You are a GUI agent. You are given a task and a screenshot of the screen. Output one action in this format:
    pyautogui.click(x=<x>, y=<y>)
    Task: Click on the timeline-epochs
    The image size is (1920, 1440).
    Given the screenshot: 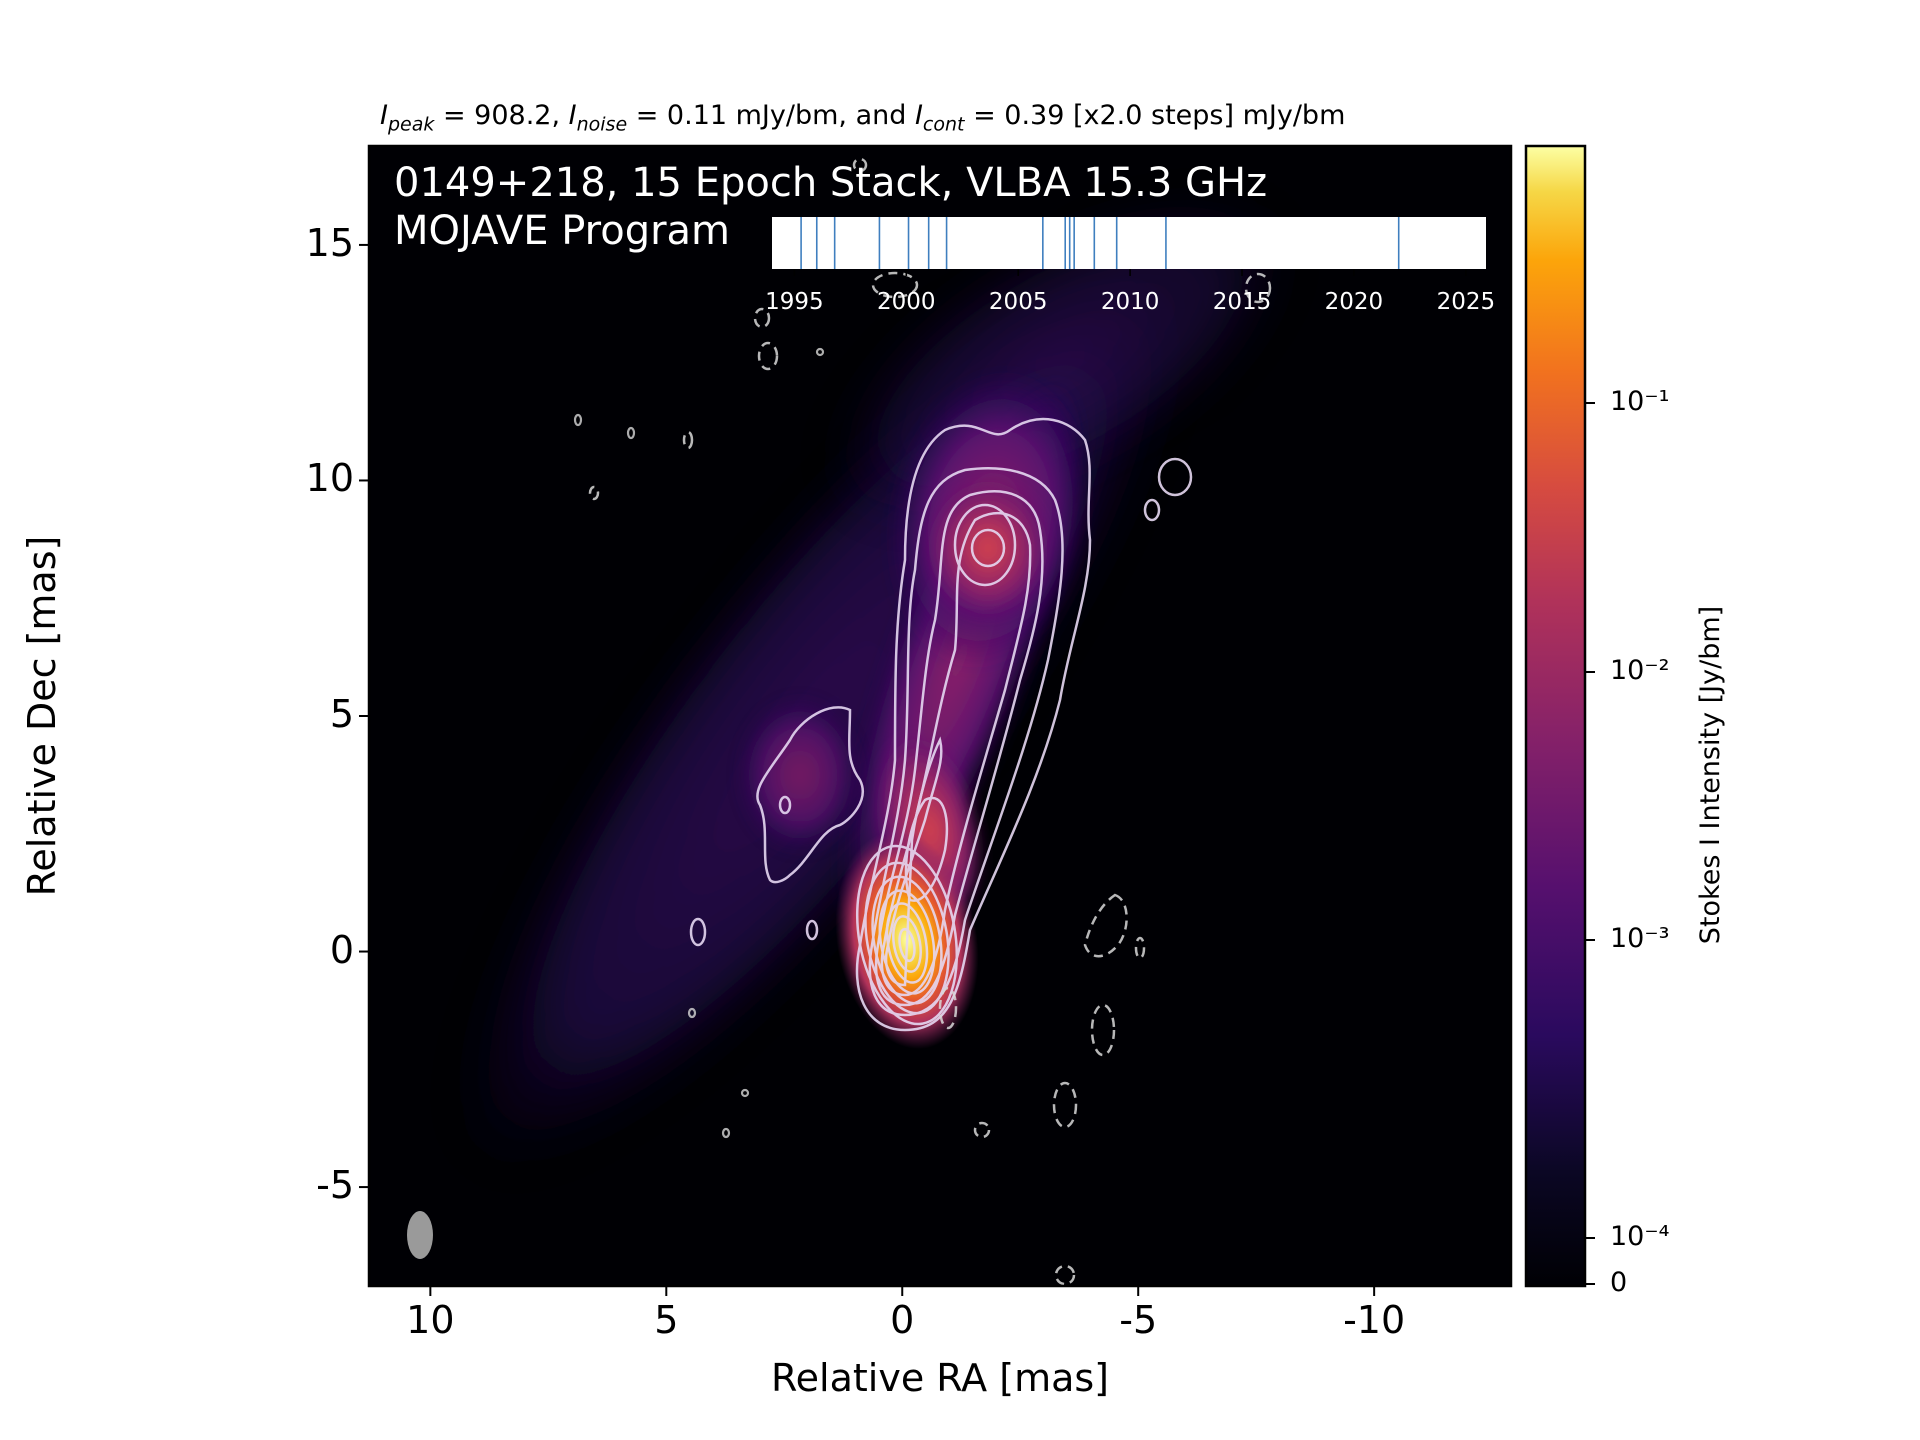 What is the action you would take?
    pyautogui.click(x=1100, y=243)
    